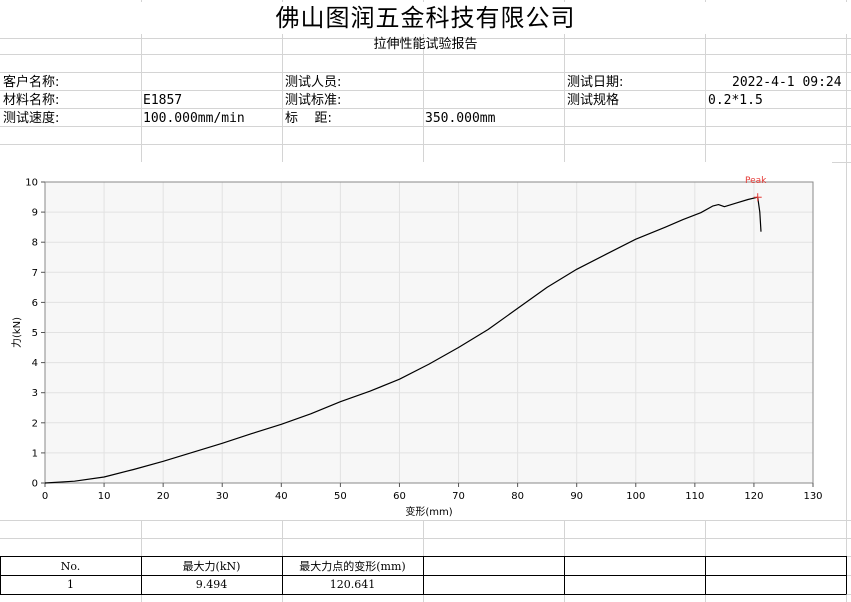  What do you see at coordinates (35, 363) in the screenshot?
I see `y-tick-label: 4` at bounding box center [35, 363].